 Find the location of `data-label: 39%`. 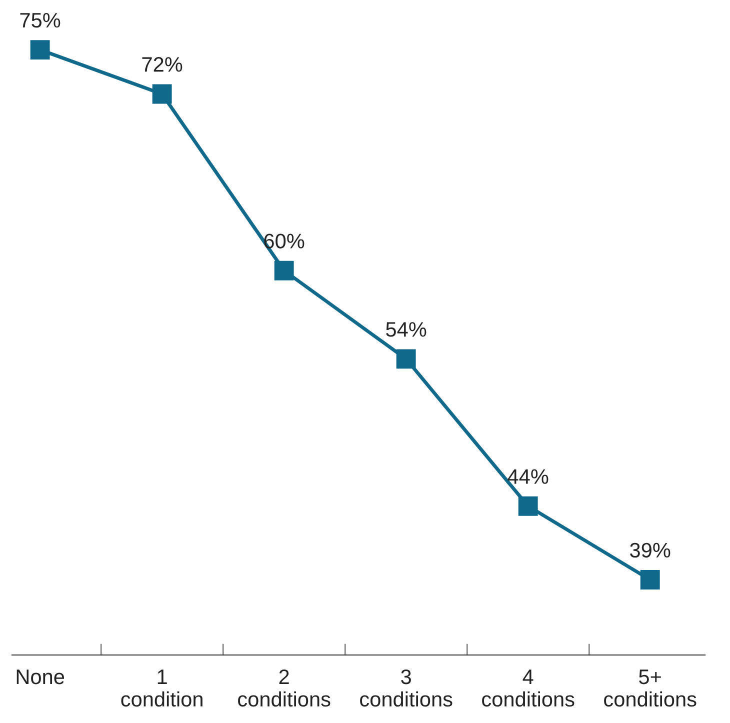

data-label: 39% is located at coordinates (650, 550).